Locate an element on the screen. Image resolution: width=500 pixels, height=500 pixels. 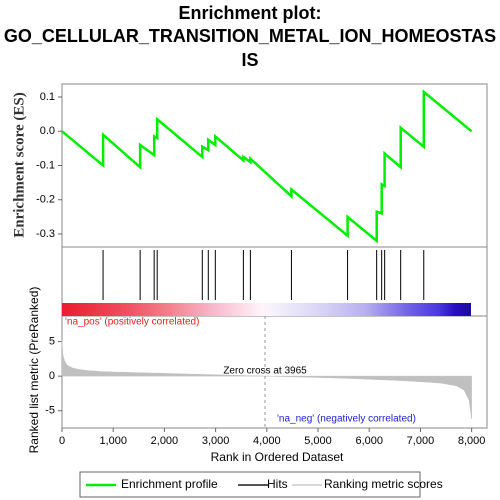
annotation: 'na_neg' (negatively correlated) is located at coordinates (346, 419).